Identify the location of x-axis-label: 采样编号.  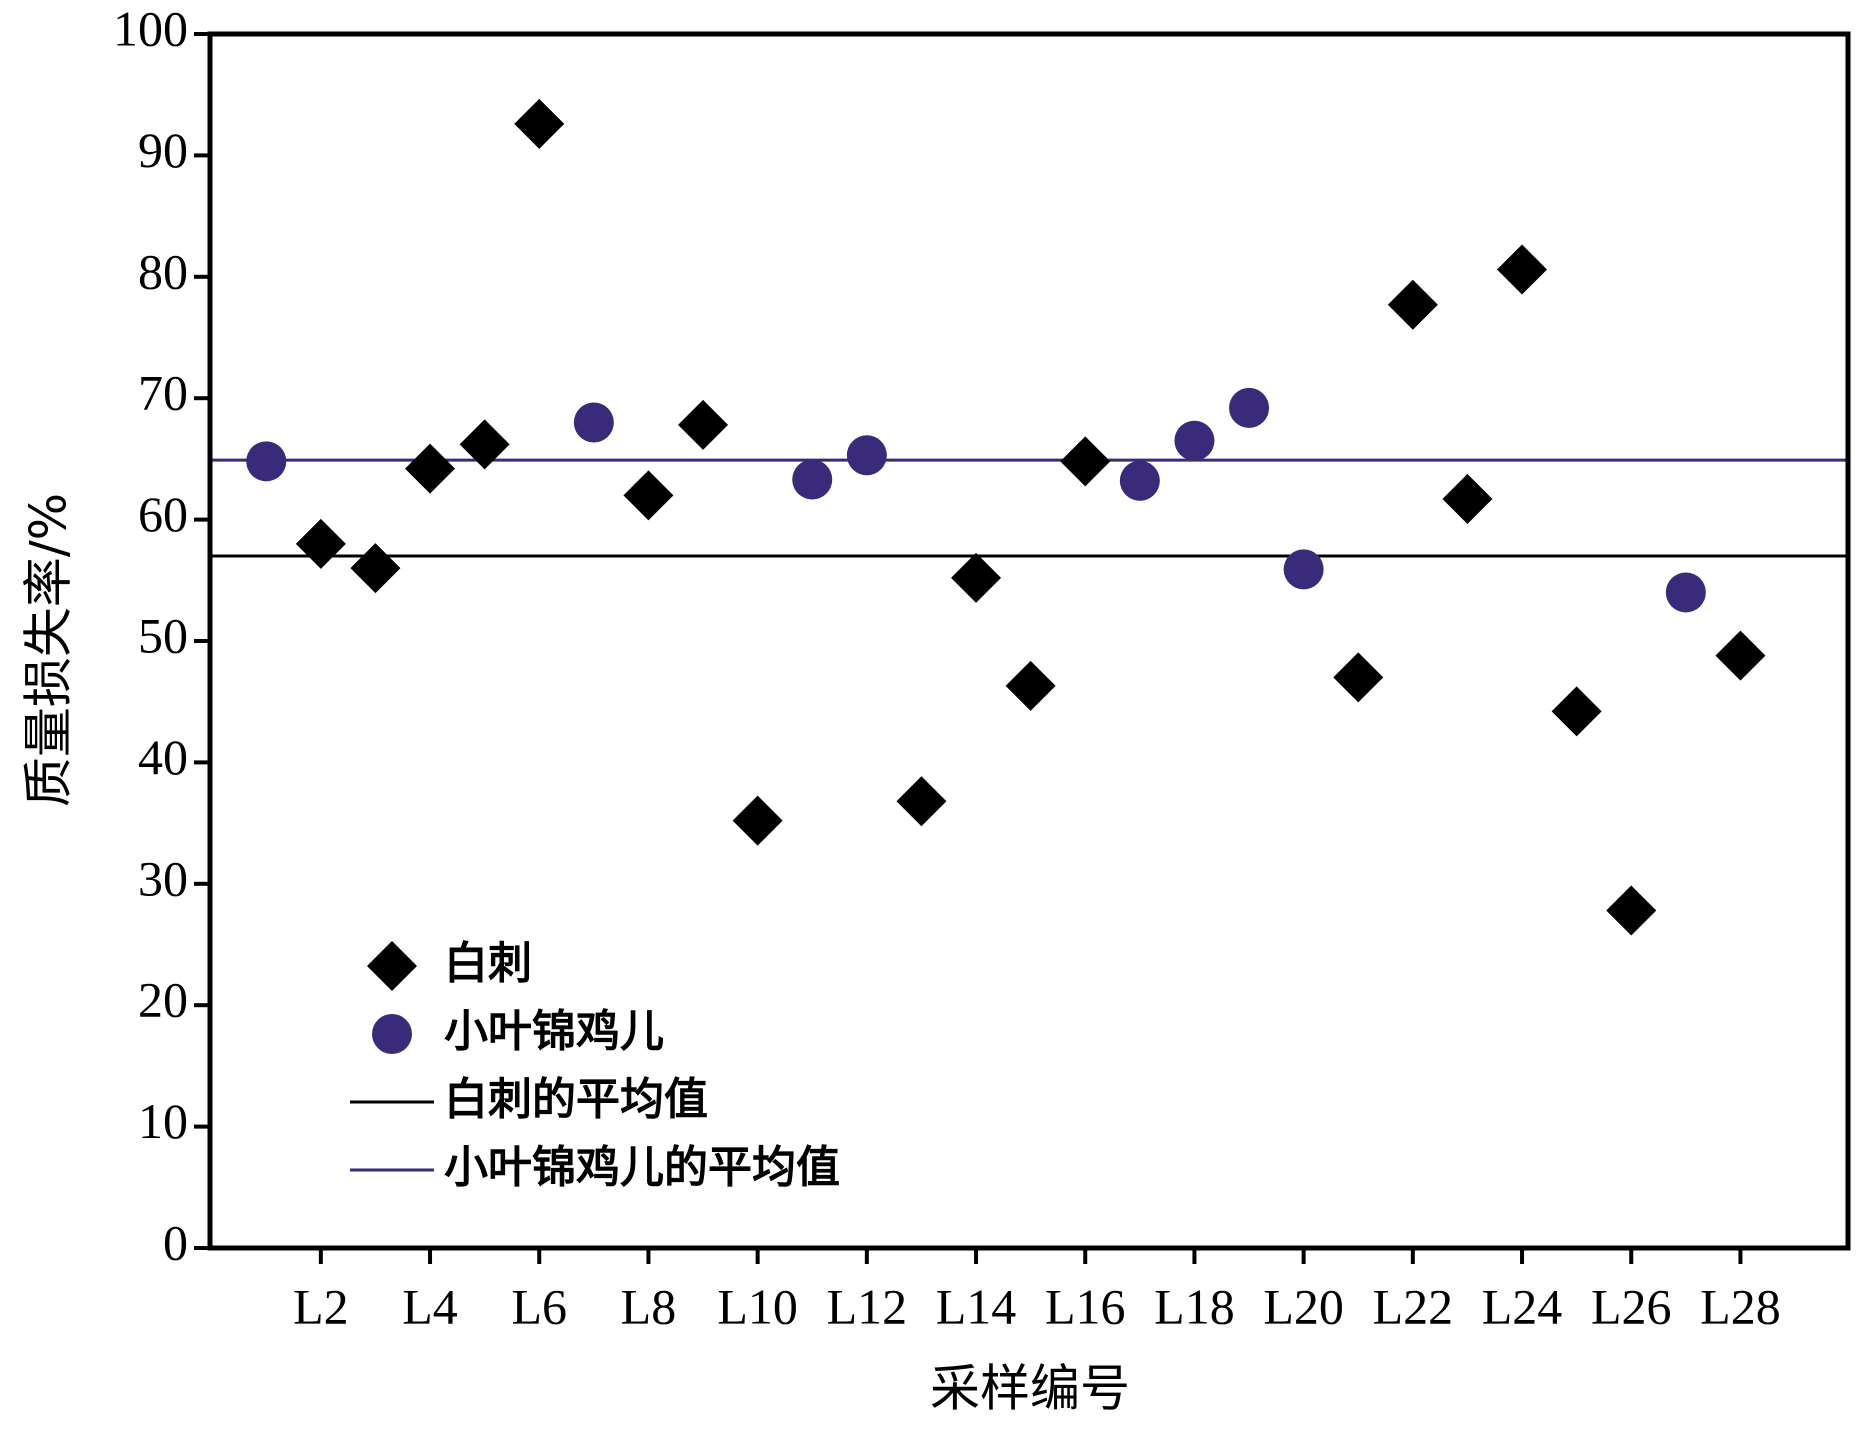
(1030, 1389).